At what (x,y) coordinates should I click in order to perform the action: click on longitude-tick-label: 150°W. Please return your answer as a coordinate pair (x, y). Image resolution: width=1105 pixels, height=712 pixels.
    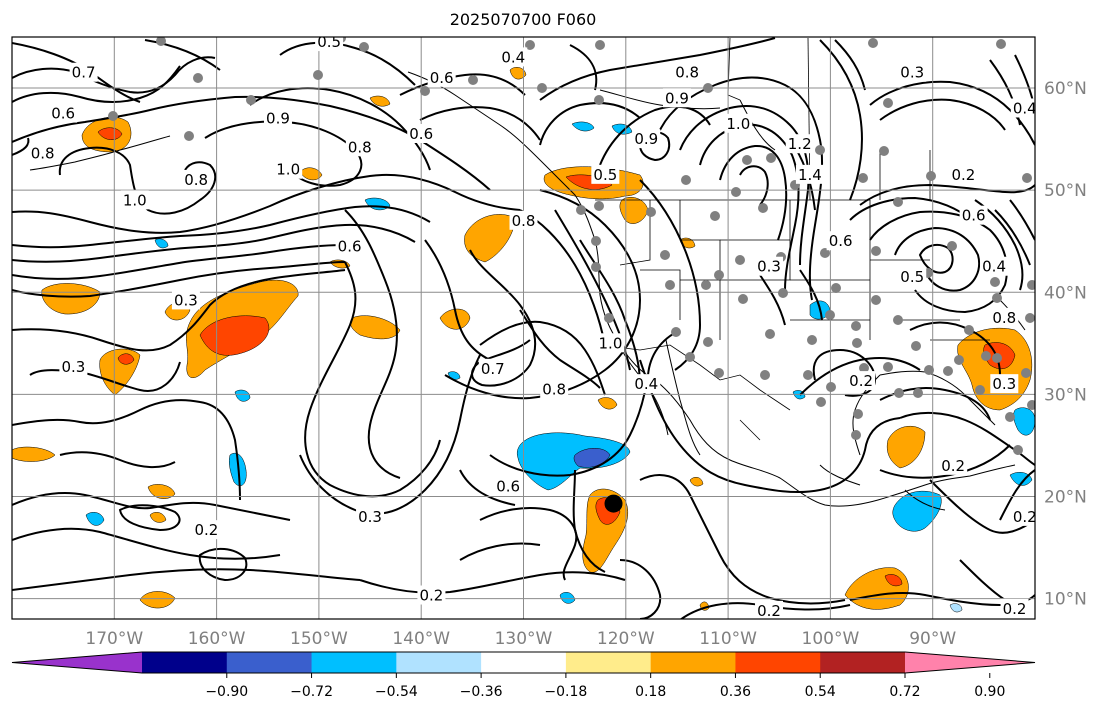
    Looking at the image, I should click on (319, 639).